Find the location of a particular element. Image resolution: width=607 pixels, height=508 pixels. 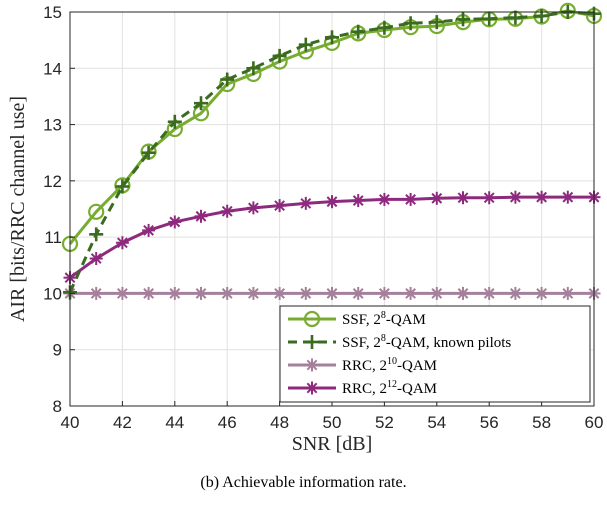

legend-label-suffix: -QAM, known pilots is located at coordinates (449, 343).